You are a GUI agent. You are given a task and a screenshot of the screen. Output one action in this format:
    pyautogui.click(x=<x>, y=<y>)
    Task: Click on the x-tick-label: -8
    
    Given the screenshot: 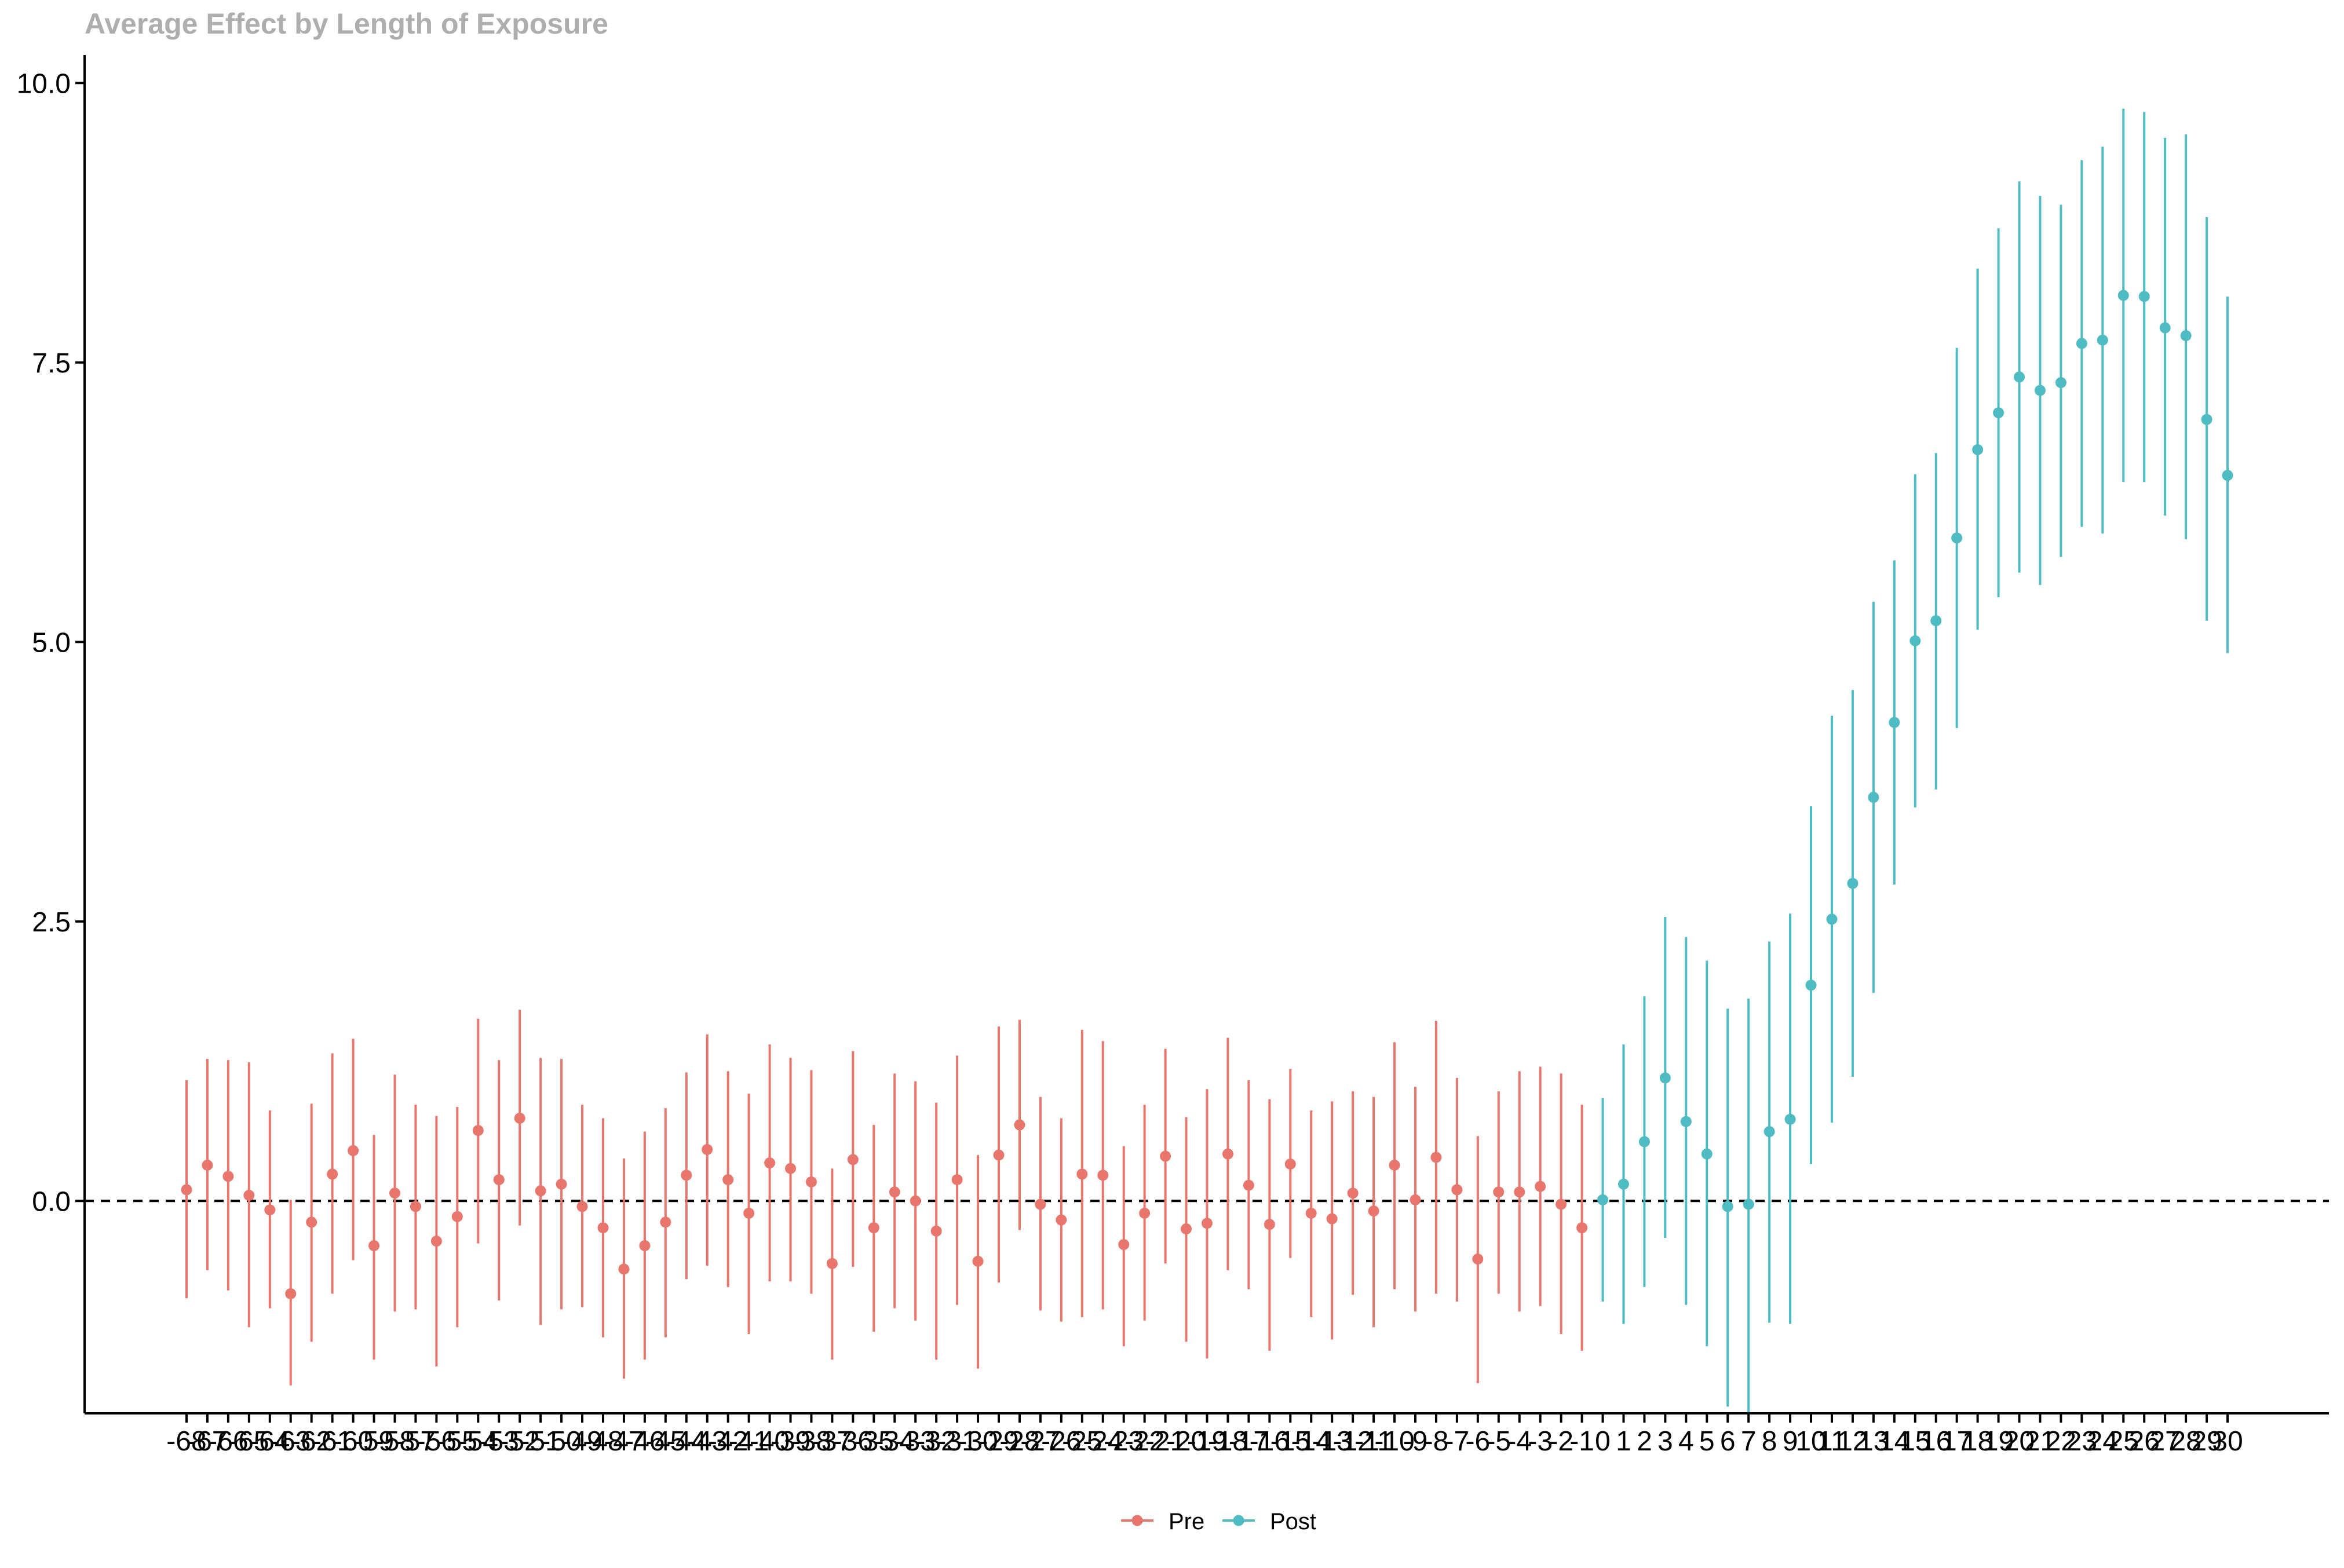 What is the action you would take?
    pyautogui.click(x=1436, y=1441)
    